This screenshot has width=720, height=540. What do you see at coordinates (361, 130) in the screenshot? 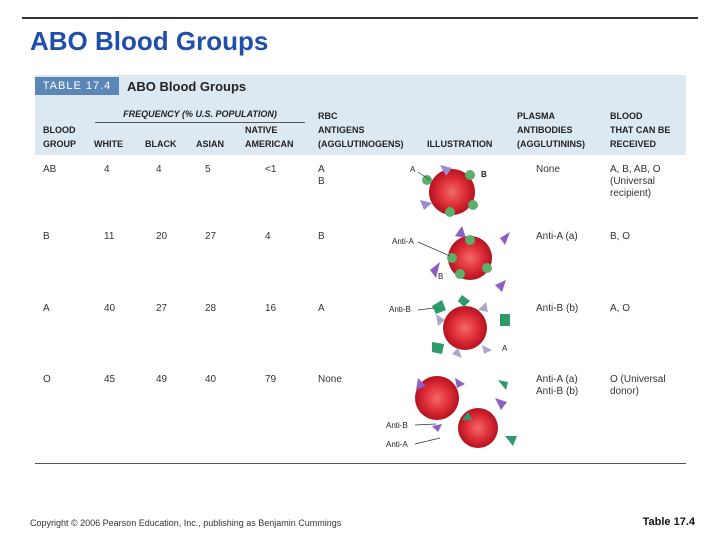
I see `column-header: RBC ANTIGENS (AGGLUTINOGENS)` at bounding box center [361, 130].